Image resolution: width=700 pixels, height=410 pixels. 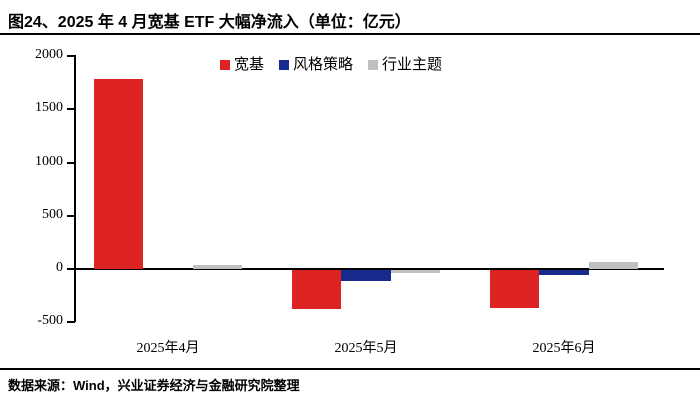 I want to click on title-divider, so click(x=350, y=34).